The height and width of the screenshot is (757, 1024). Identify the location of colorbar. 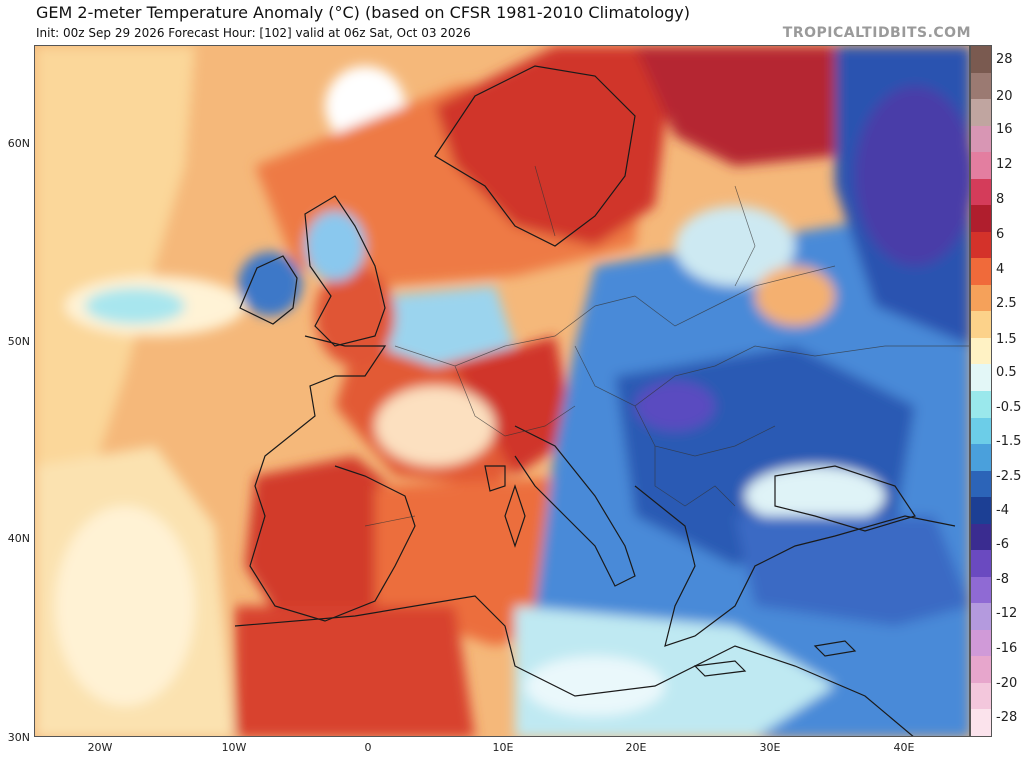
(981, 391).